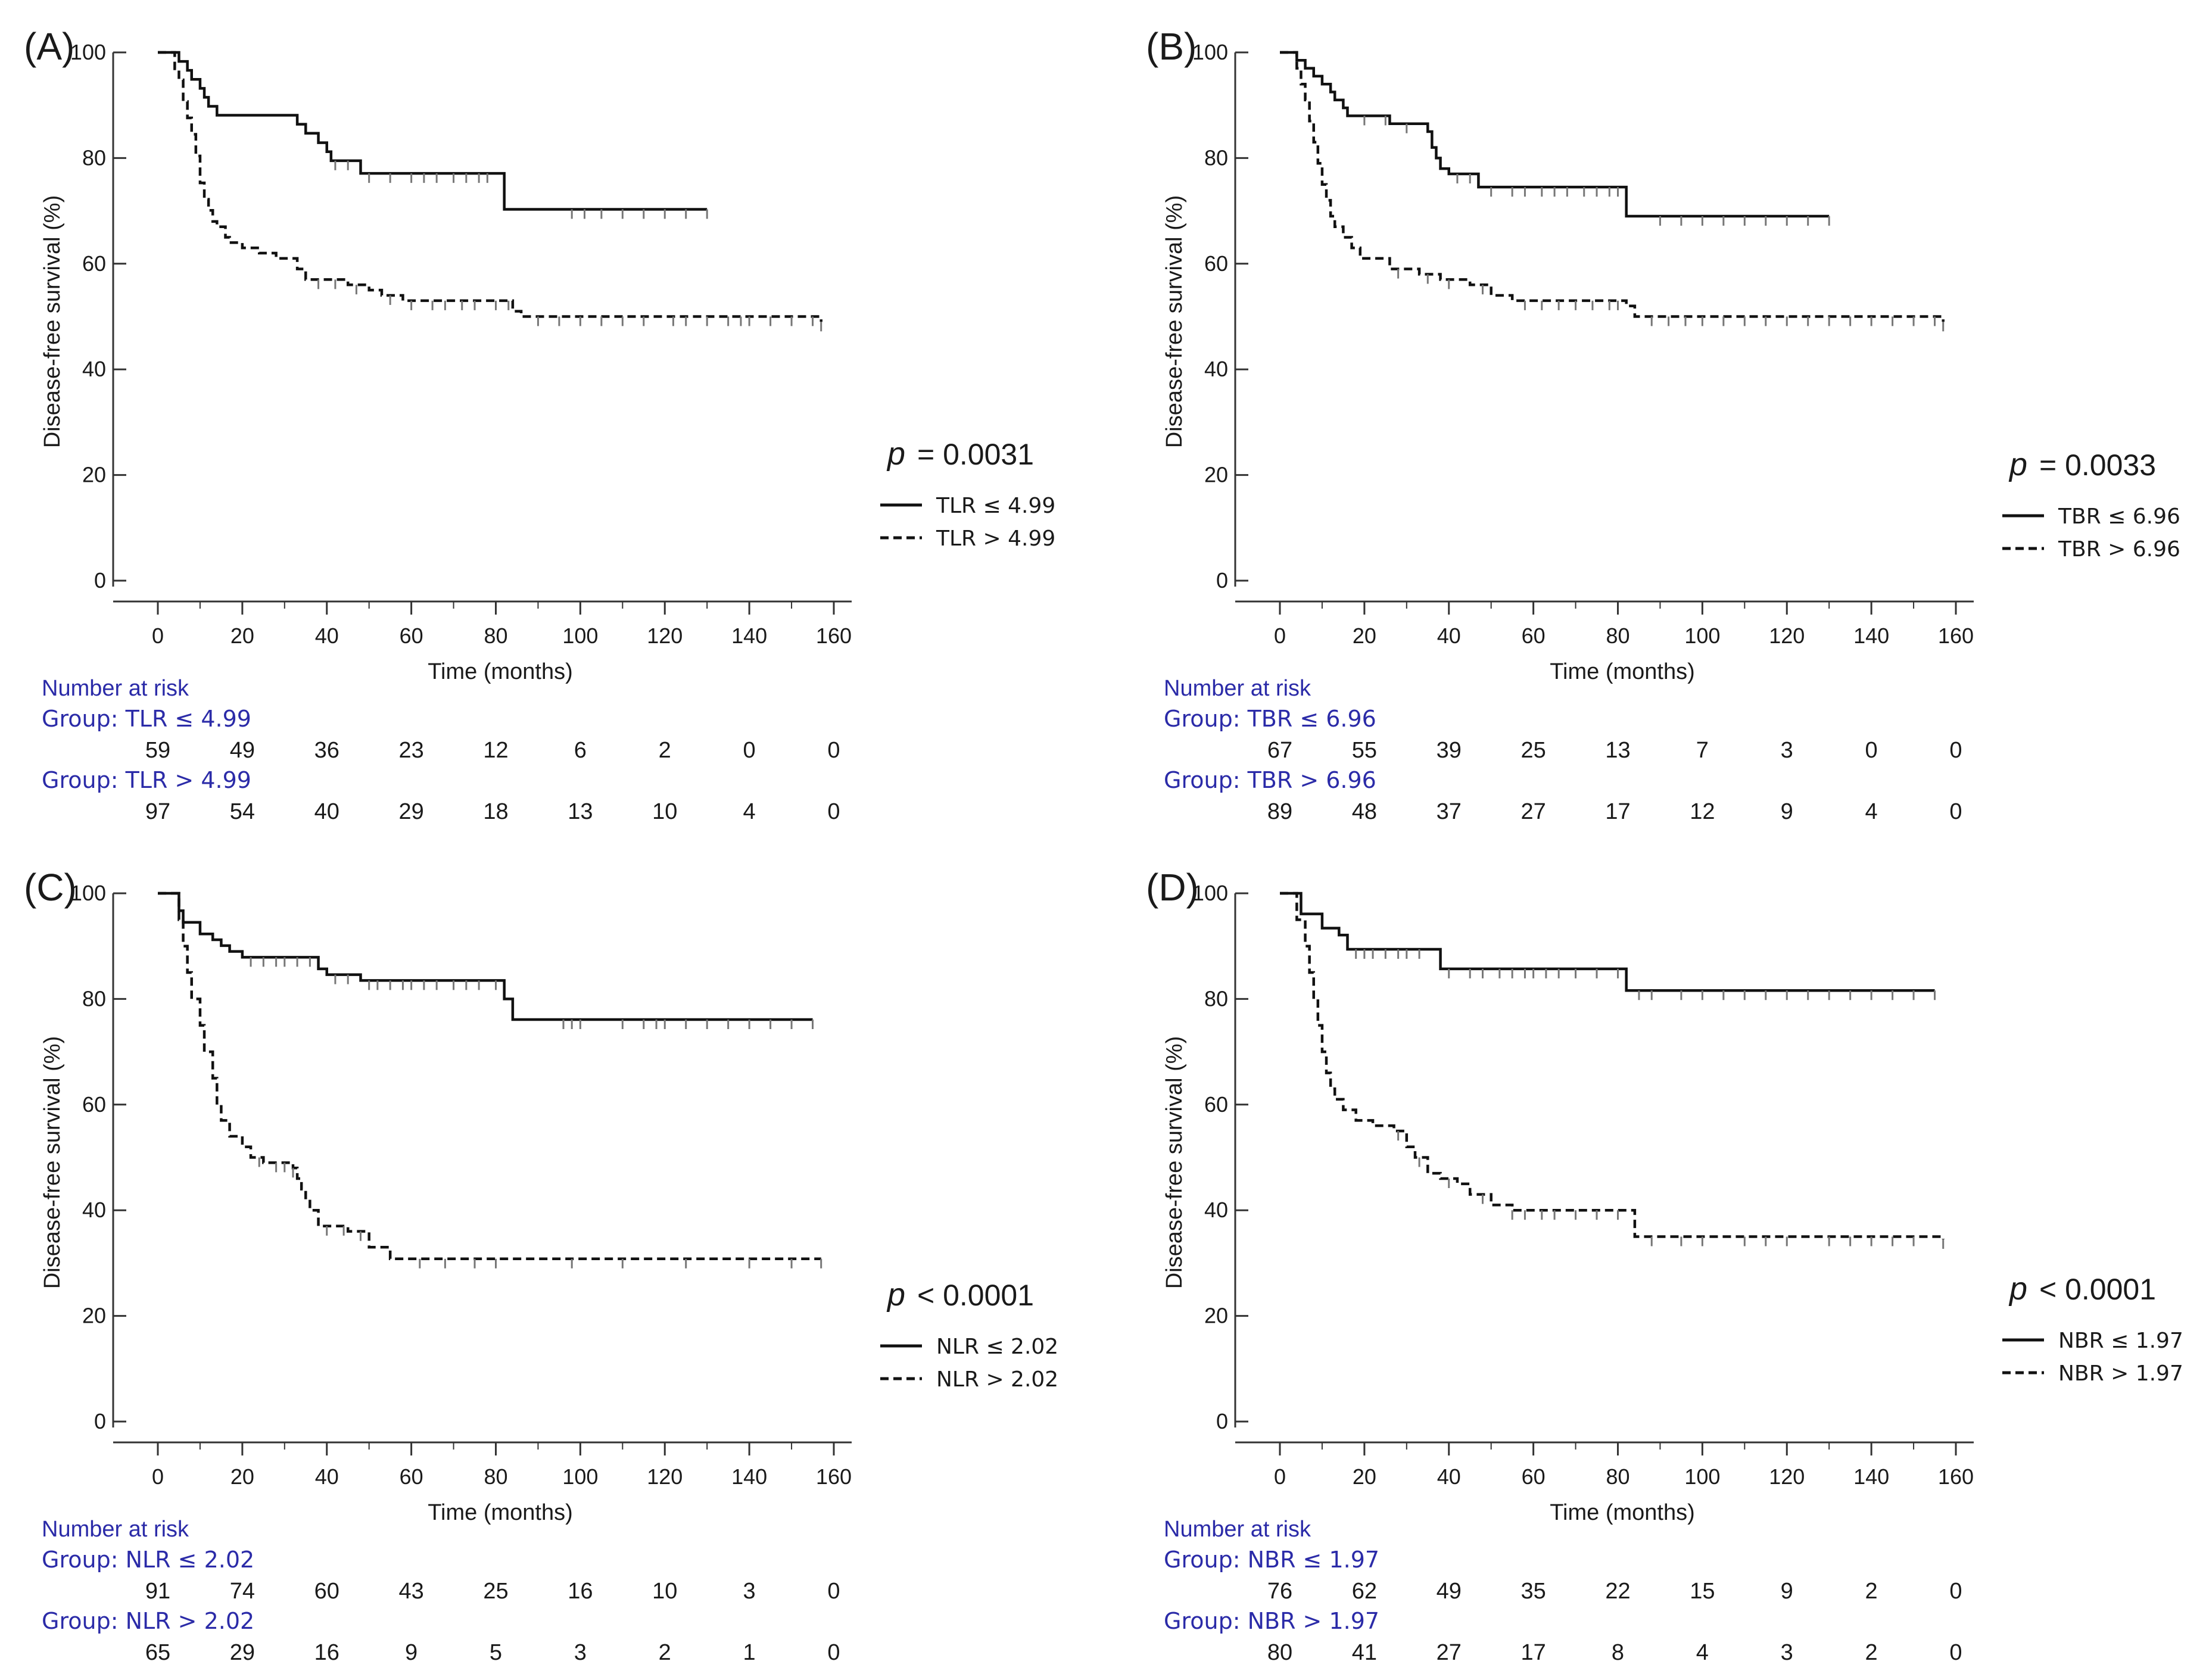 The width and height of the screenshot is (2206, 1680). I want to click on p-value-text: = 0.0031, so click(975, 454).